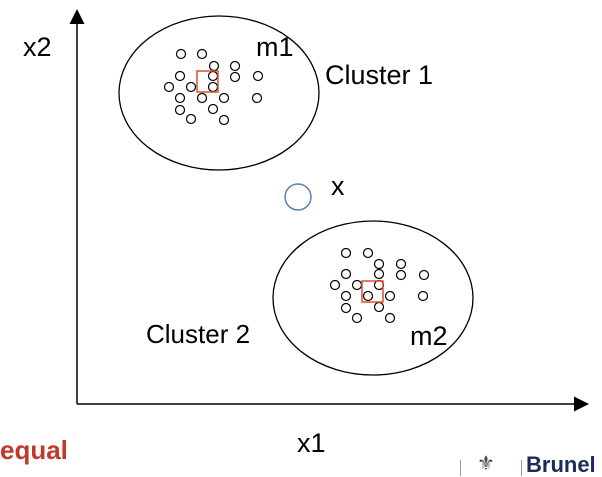  Describe the element at coordinates (429, 336) in the screenshot. I see `centroid-2-label: m2` at that location.